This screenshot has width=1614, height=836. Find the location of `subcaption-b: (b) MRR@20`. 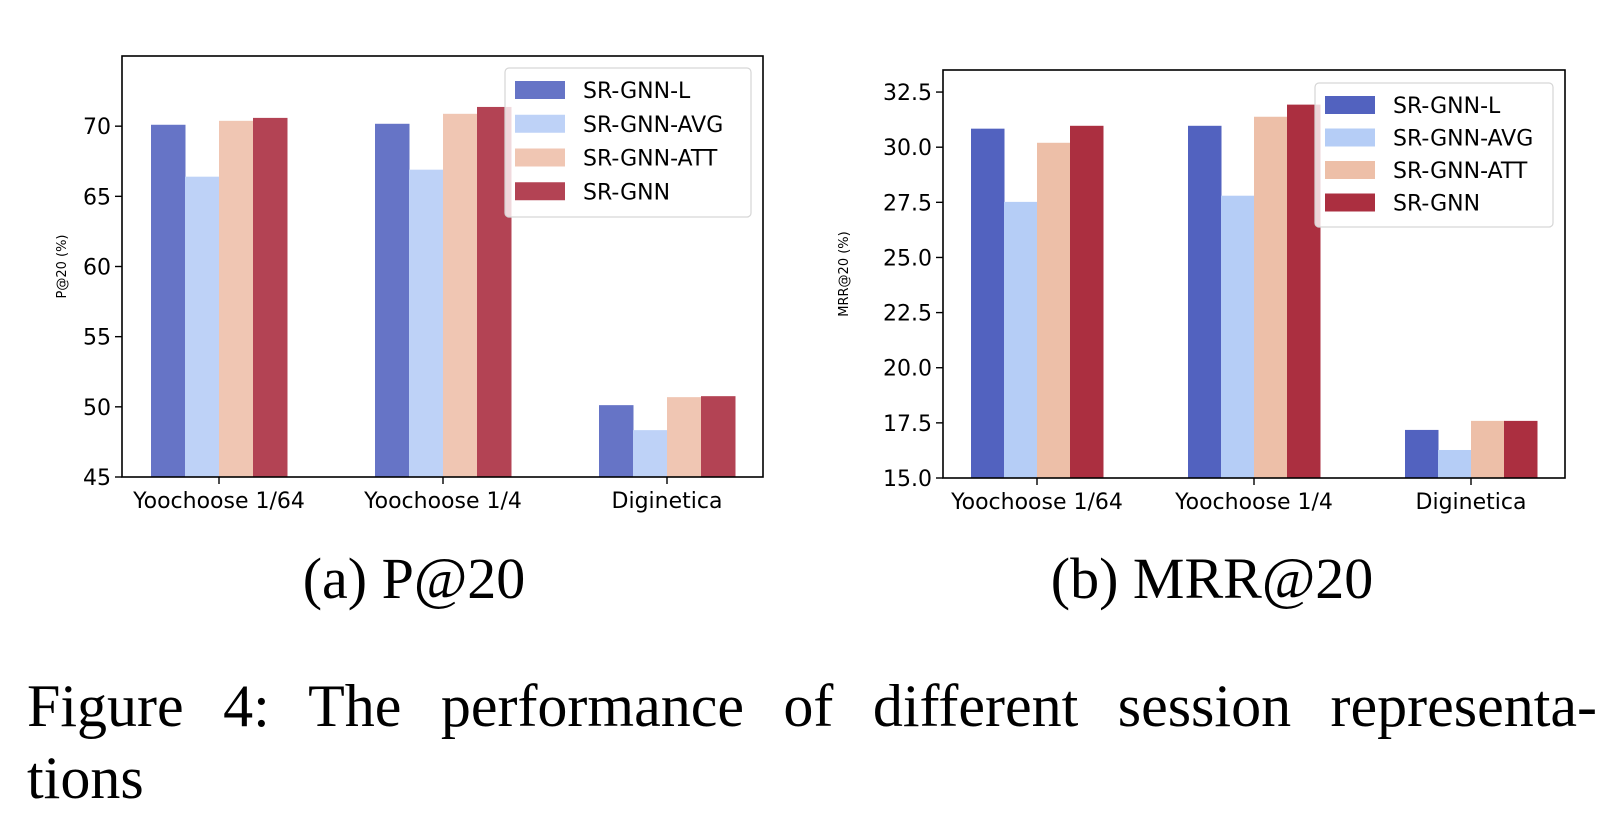

subcaption-b: (b) MRR@20 is located at coordinates (1212, 578).